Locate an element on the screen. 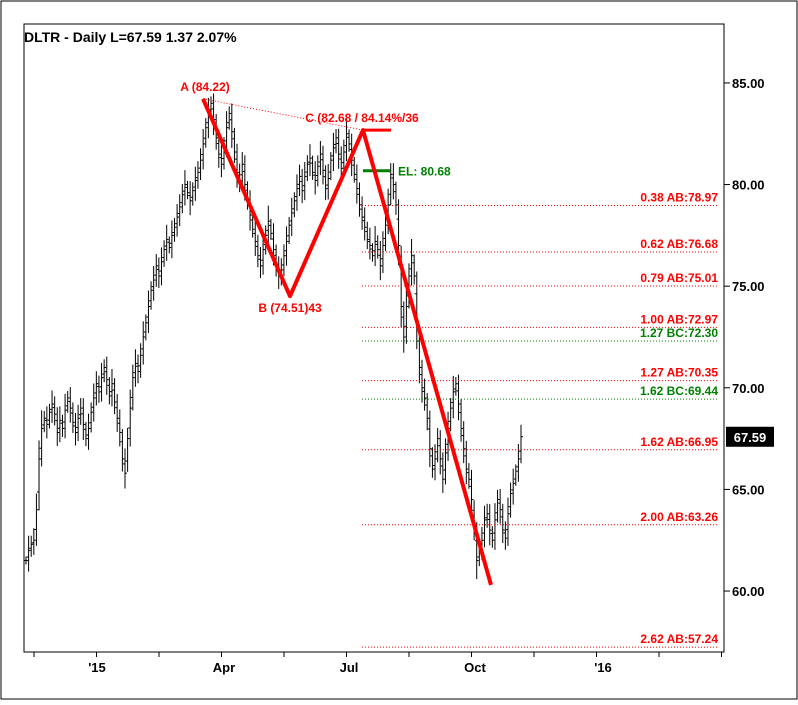  fib-level-label: 1.27 AB:70.35 is located at coordinates (679, 373).